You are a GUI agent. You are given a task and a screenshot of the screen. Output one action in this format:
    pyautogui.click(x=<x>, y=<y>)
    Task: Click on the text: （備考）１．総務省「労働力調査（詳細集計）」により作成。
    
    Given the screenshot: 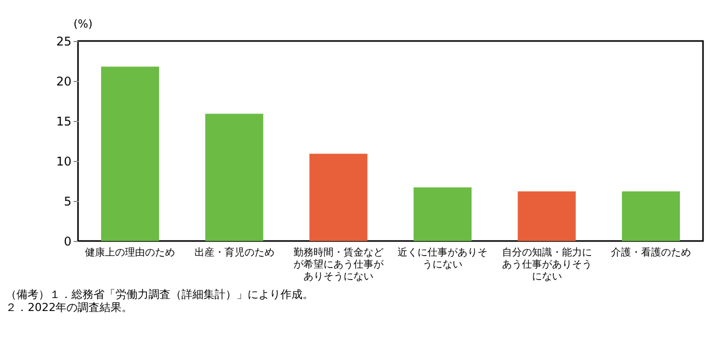 What is the action you would take?
    pyautogui.click(x=160, y=294)
    